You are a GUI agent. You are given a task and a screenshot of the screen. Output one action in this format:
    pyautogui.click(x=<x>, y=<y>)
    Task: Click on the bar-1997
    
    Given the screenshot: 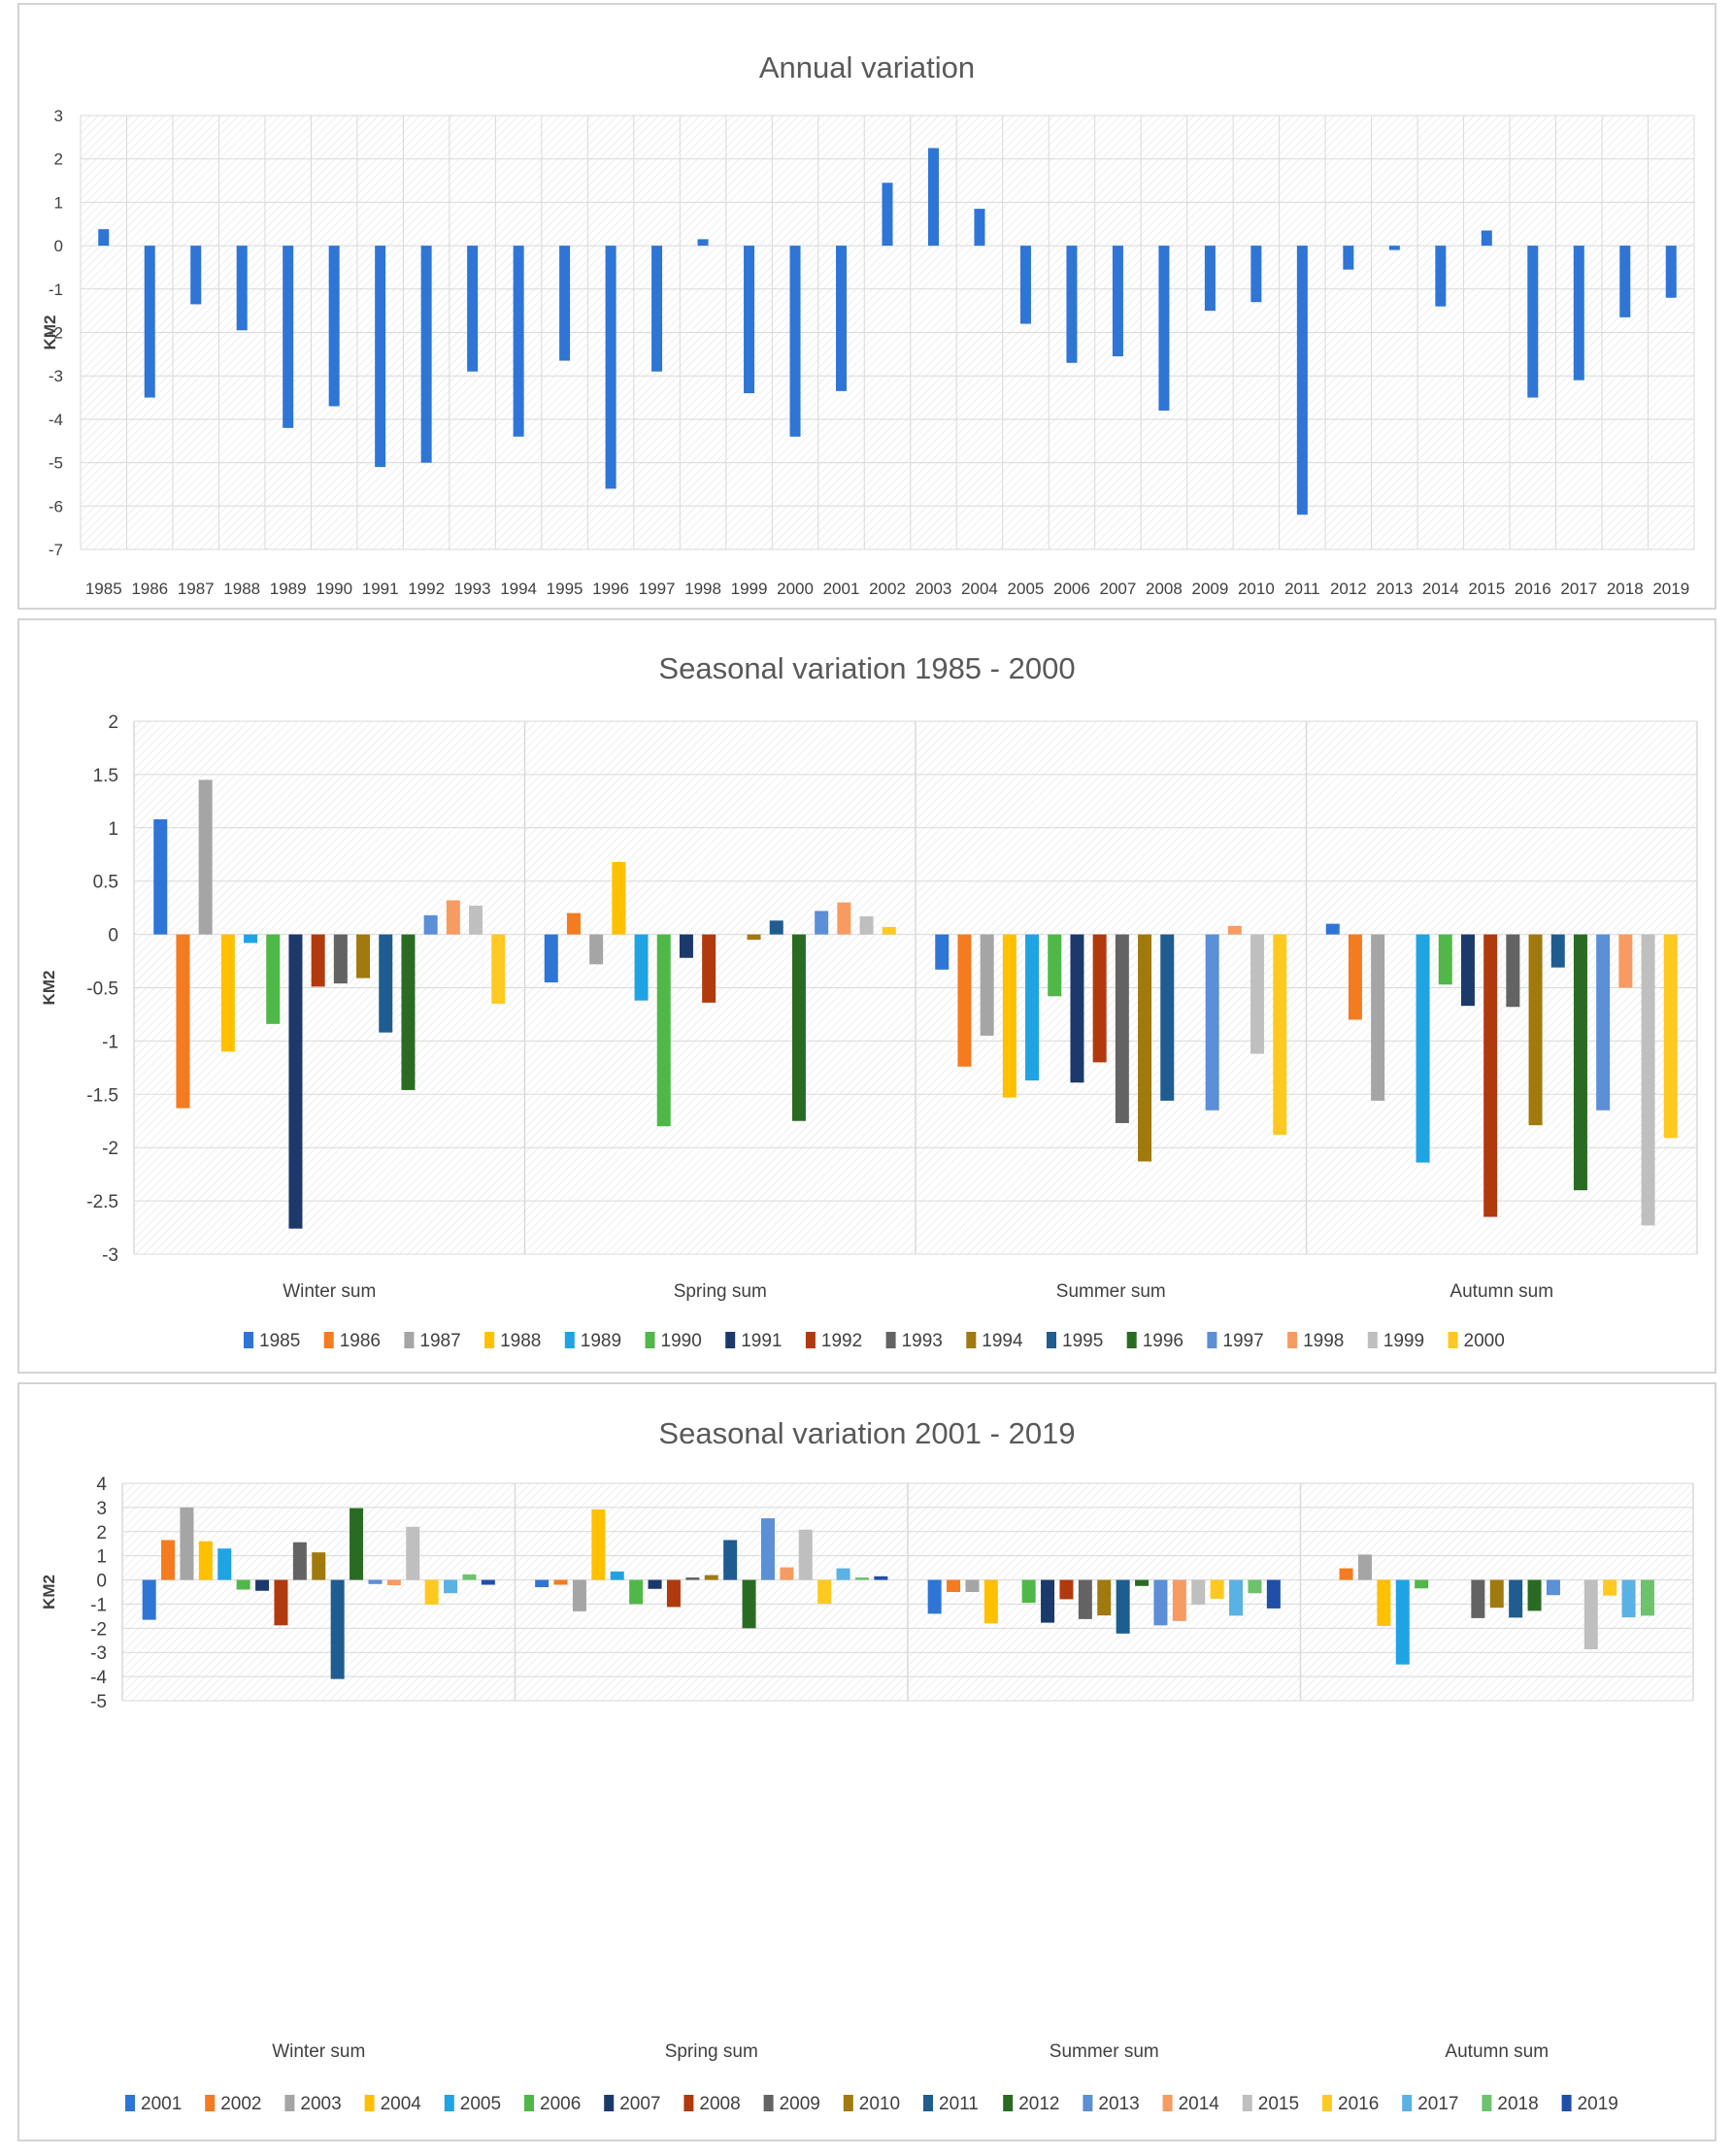 What is the action you would take?
    pyautogui.click(x=657, y=309)
    